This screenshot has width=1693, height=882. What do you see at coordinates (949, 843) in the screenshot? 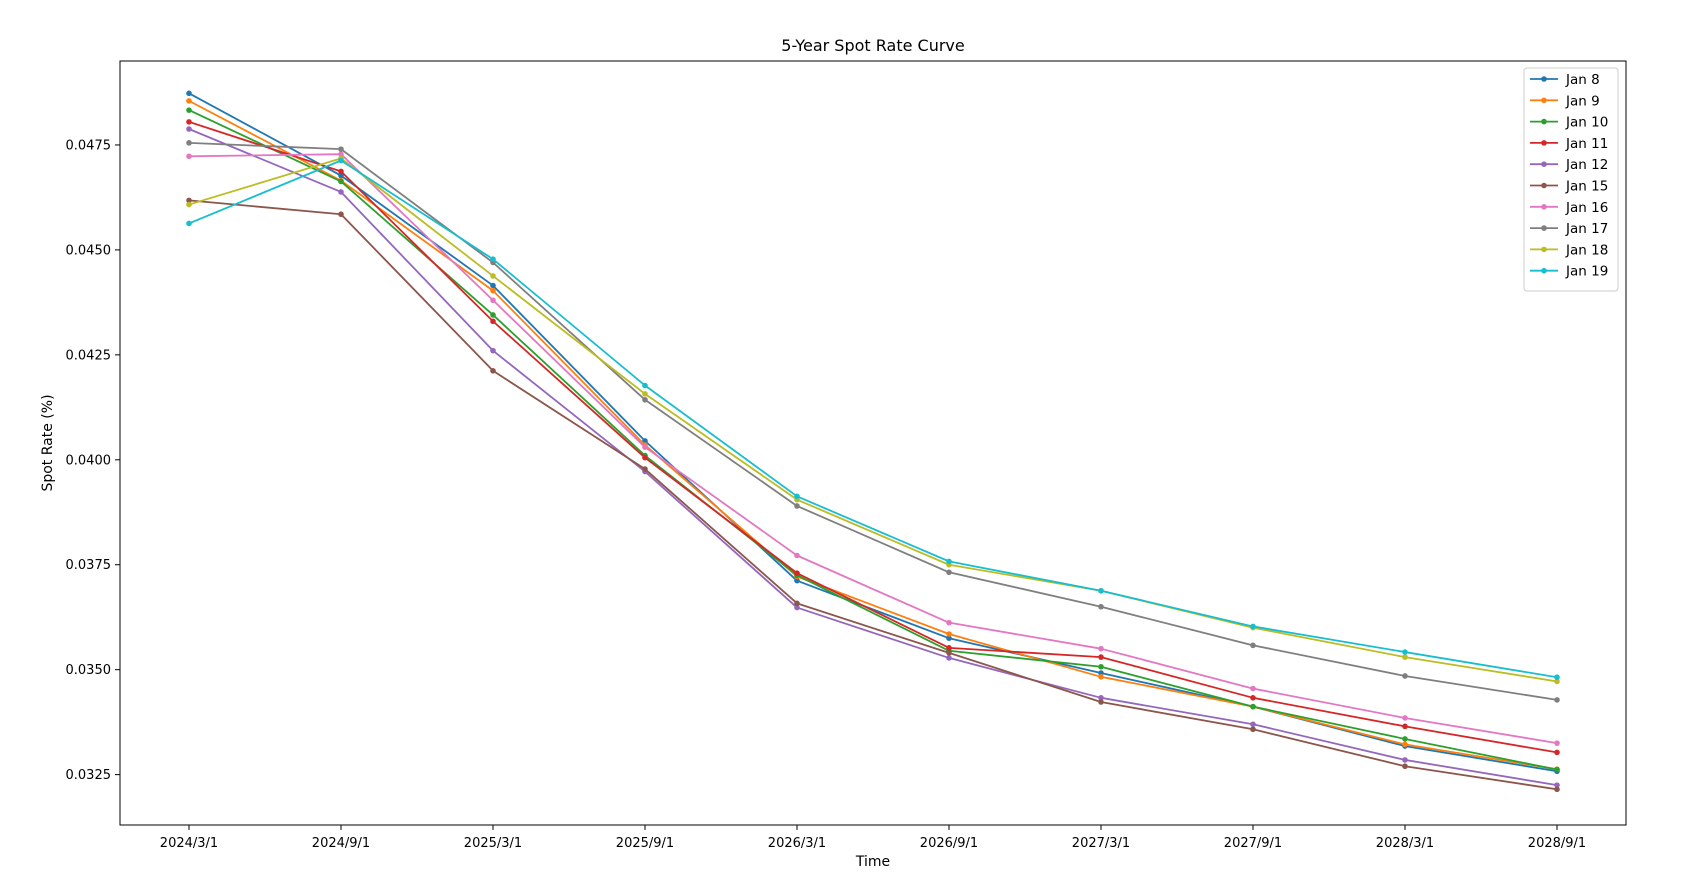
I see `x-tick-label: 2026/9/1` at bounding box center [949, 843].